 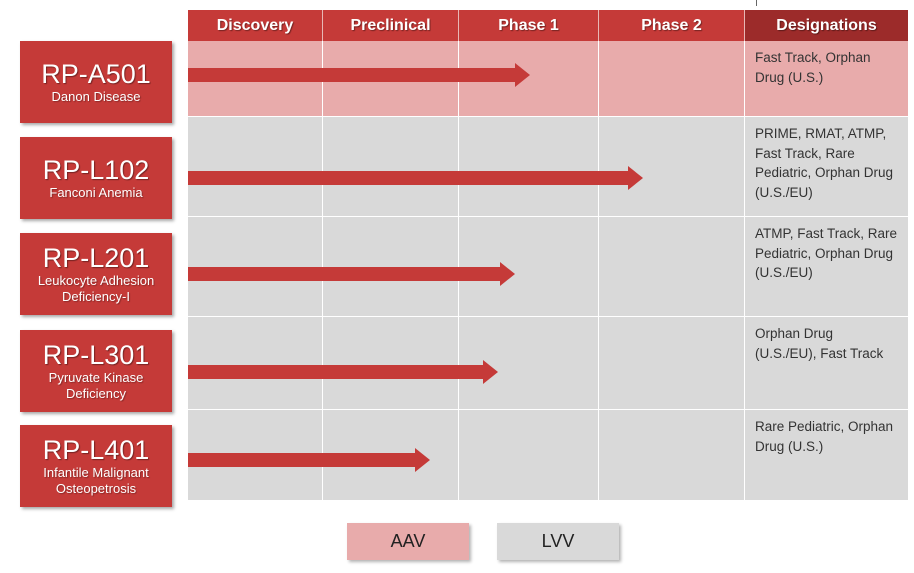 I want to click on stage-header-phase-2: Phase 2, so click(x=672, y=25).